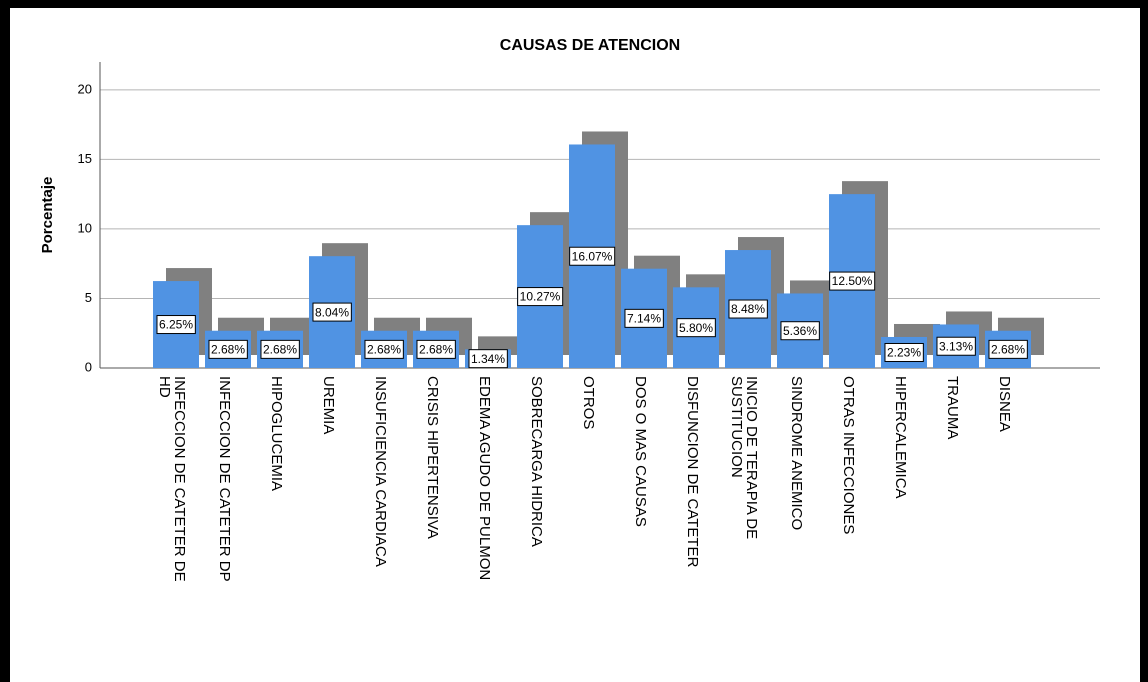  I want to click on value-label: 5.36%, so click(800, 331).